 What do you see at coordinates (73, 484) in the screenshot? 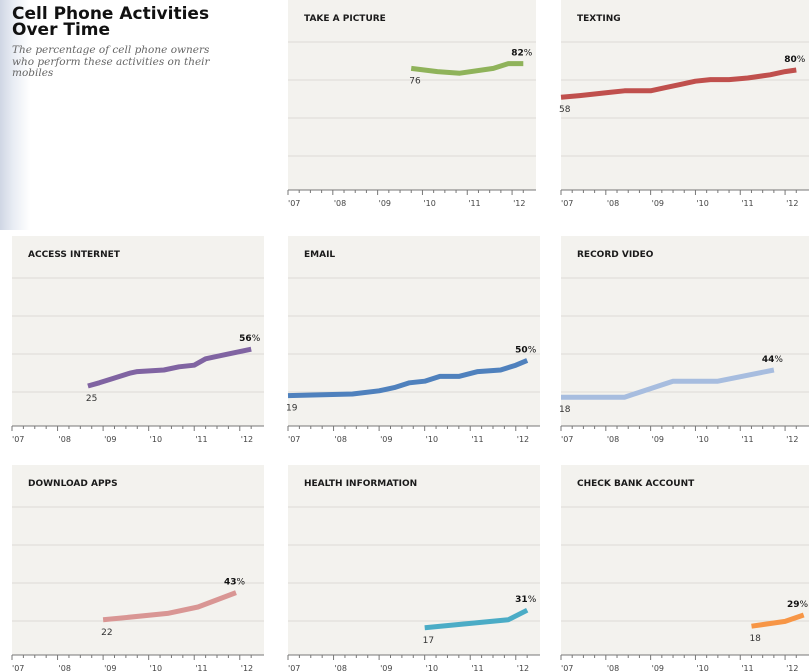
I see `chart-title: DOWNLOAD APPS` at bounding box center [73, 484].